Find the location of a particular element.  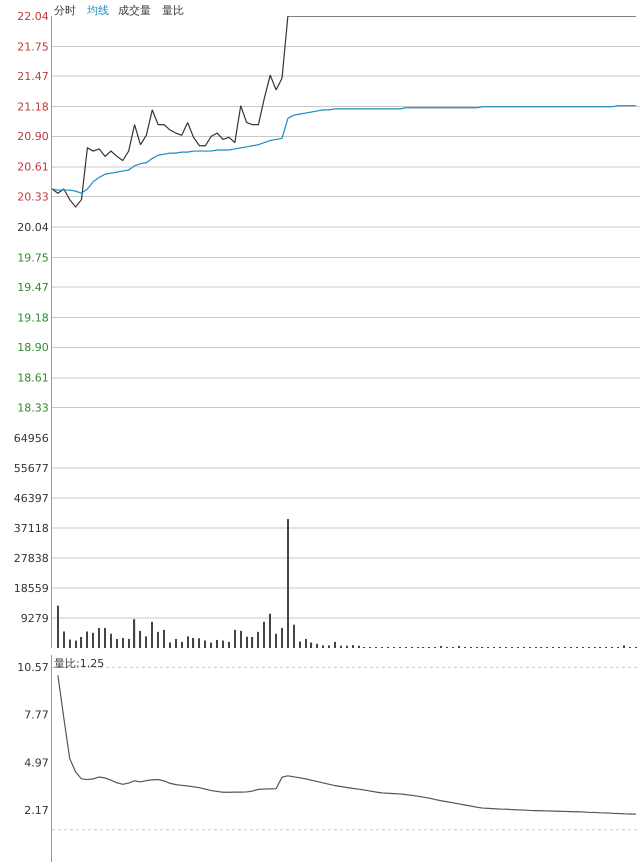

y-tick-label: 20.61 is located at coordinates (33, 167).